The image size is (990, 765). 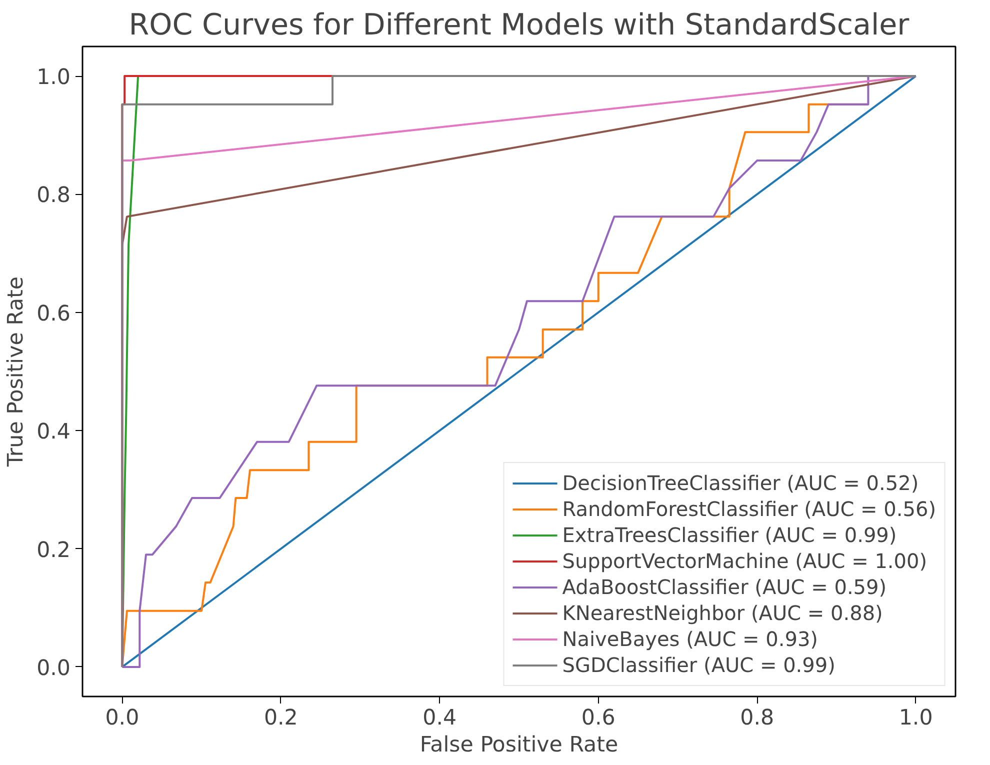 What do you see at coordinates (281, 718) in the screenshot?
I see `x-tick-label: 0.2` at bounding box center [281, 718].